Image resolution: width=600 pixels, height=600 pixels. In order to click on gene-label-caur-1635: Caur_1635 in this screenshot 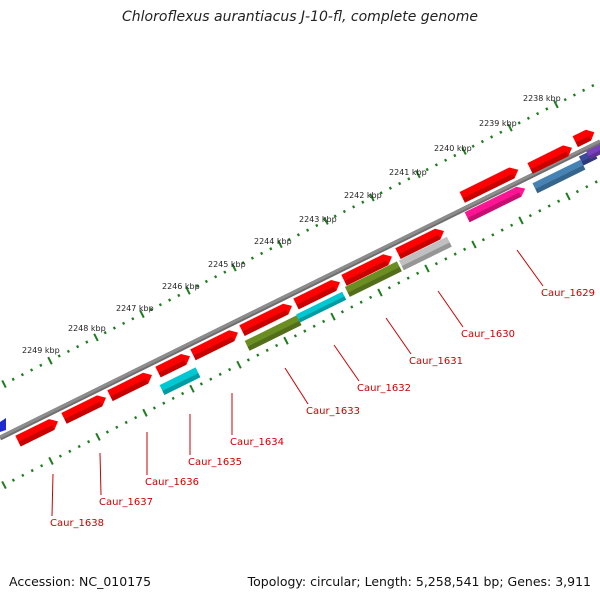, I will do `click(215, 462)`.